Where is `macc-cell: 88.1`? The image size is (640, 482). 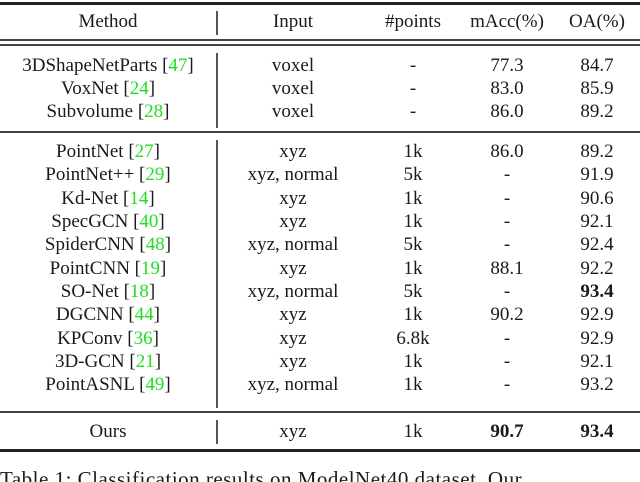
macc-cell: 88.1 is located at coordinates (507, 268).